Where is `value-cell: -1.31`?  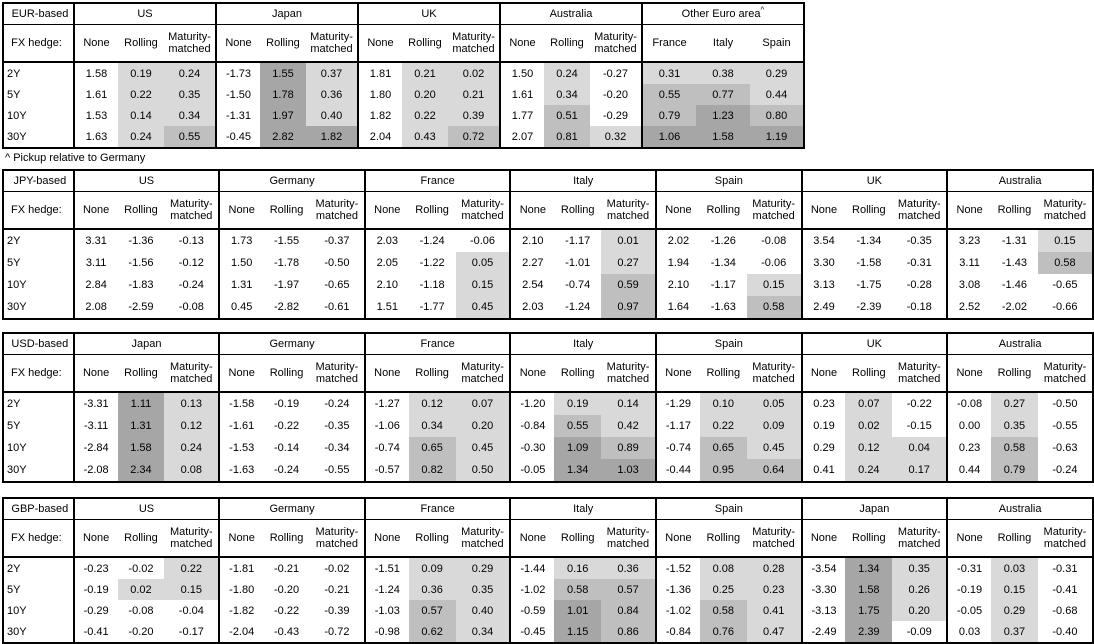 value-cell: -1.31 is located at coordinates (1014, 241).